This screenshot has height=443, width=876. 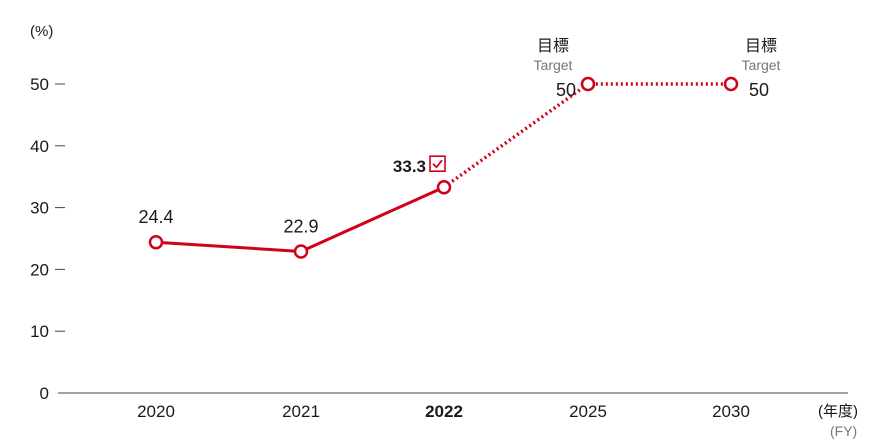 I want to click on y-tick-label: 40, so click(x=39, y=146).